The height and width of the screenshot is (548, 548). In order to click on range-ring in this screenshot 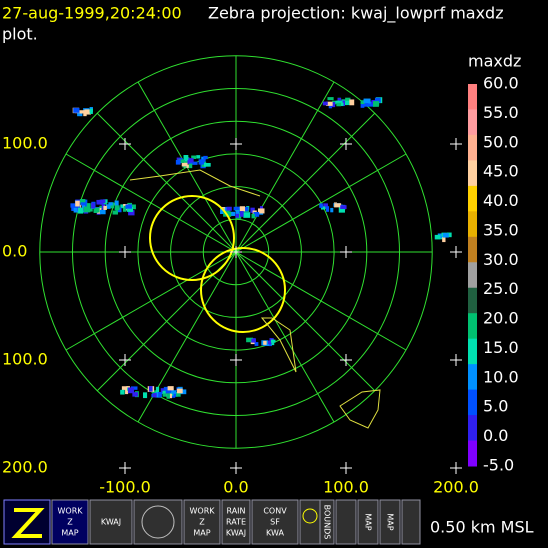, I will do `click(236, 252)`.